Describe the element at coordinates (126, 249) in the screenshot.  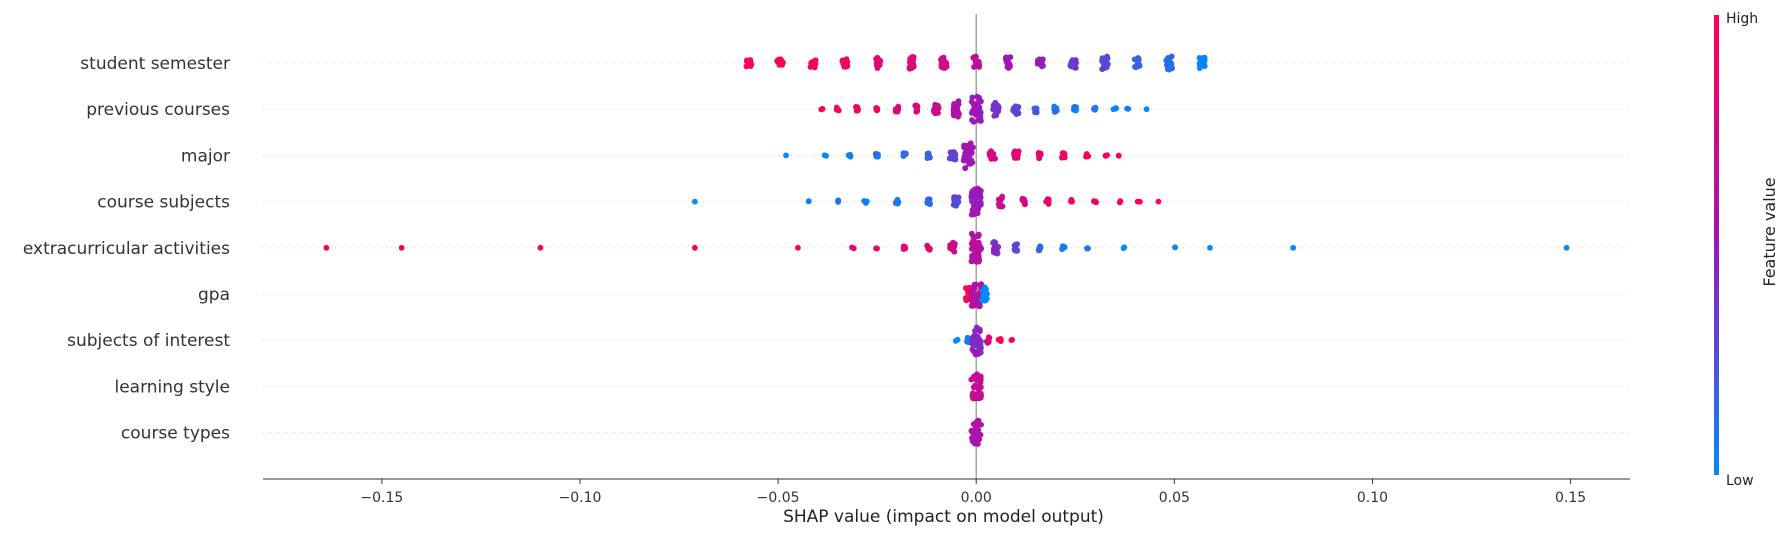
I see `feature-label: extracurricular activities` at that location.